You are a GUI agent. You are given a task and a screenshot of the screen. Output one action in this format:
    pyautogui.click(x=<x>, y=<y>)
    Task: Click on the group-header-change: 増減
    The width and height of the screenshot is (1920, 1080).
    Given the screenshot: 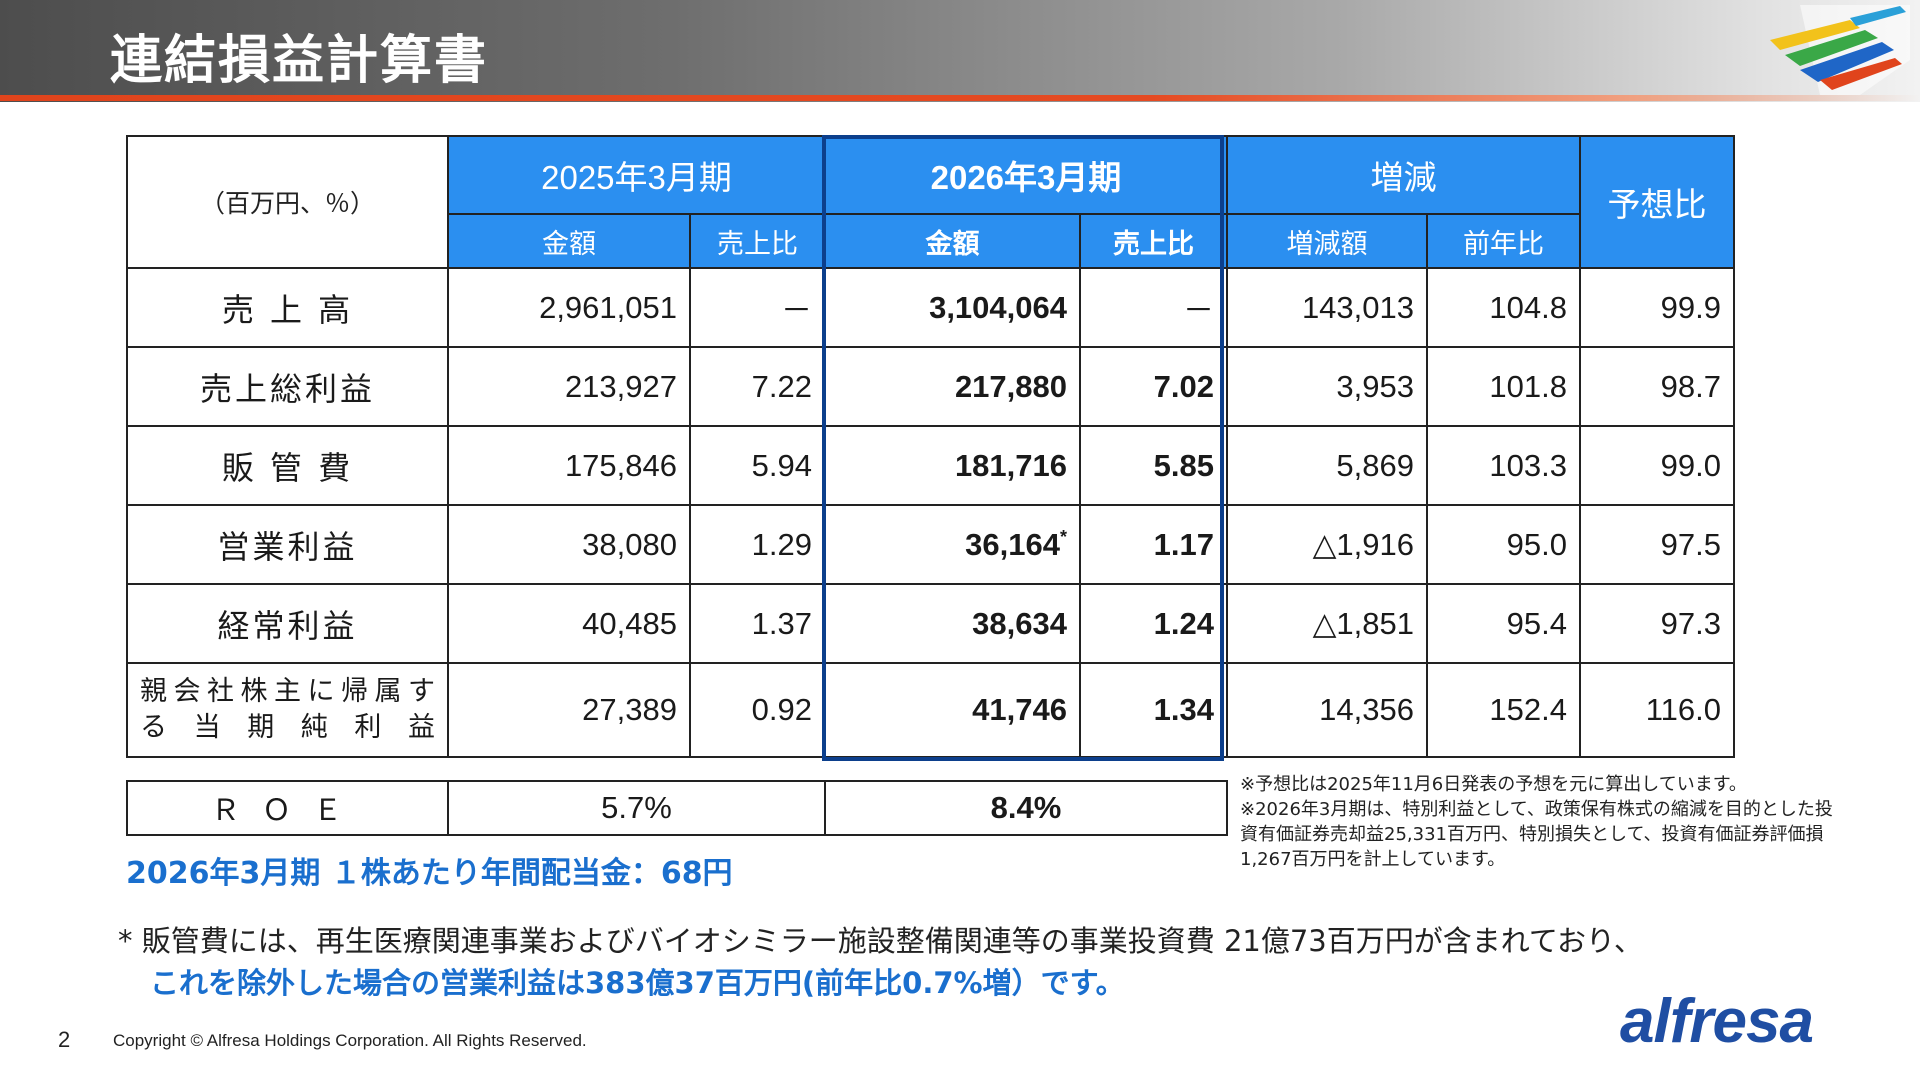 What is the action you would take?
    pyautogui.click(x=1403, y=175)
    